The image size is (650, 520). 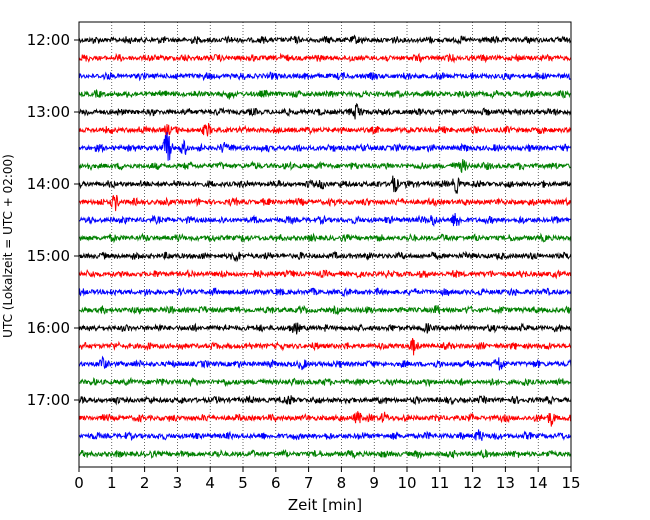 What do you see at coordinates (112, 483) in the screenshot?
I see `x-tick-label: 1` at bounding box center [112, 483].